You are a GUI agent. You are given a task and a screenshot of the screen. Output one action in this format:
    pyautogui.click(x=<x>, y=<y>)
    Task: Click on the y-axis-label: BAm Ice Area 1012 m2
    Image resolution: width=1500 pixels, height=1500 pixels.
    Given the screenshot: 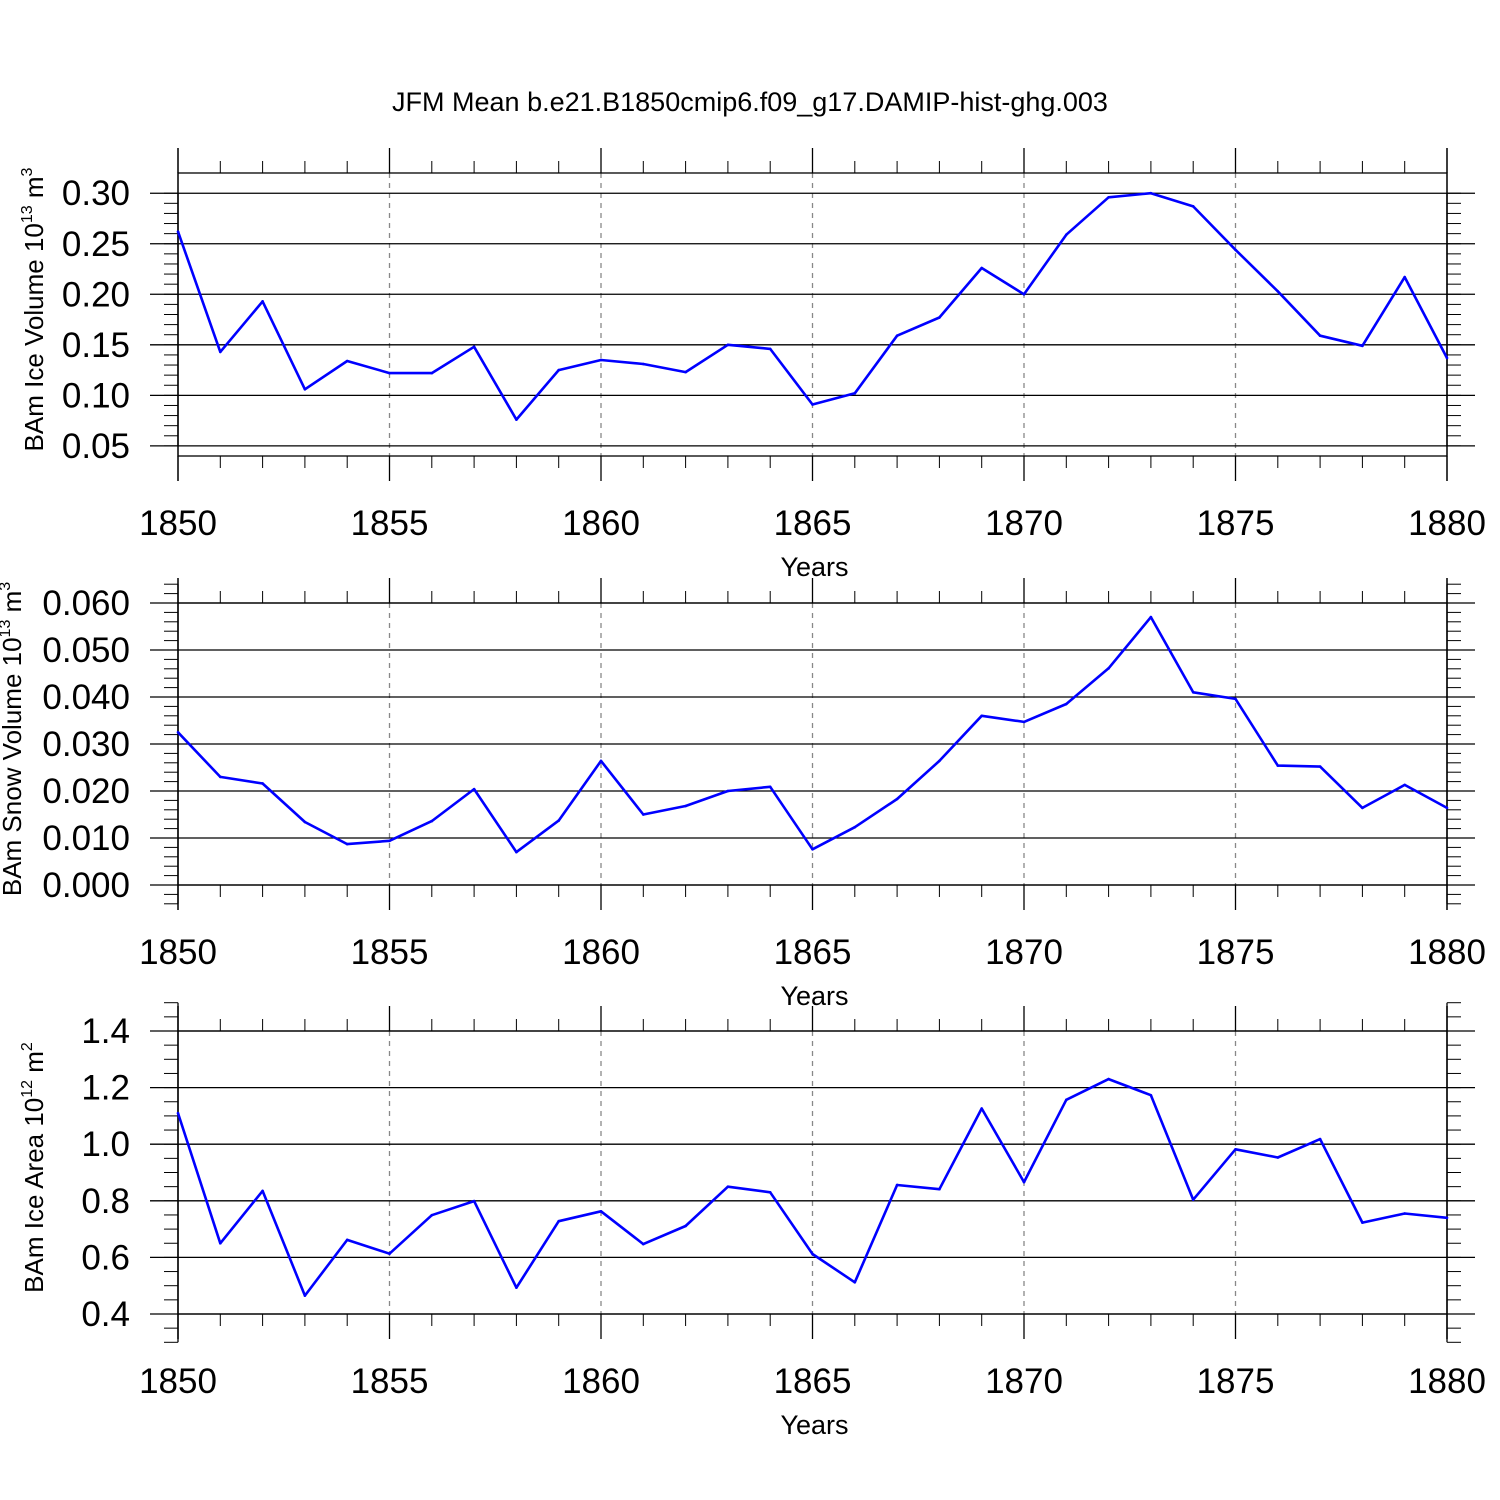 What is the action you would take?
    pyautogui.click(x=34, y=1167)
    